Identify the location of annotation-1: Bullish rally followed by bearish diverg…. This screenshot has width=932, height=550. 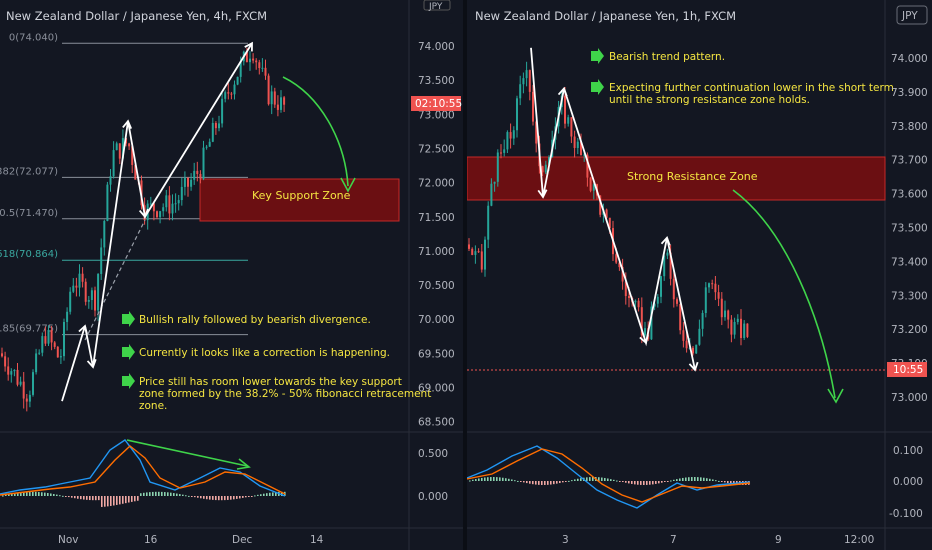
(246, 319).